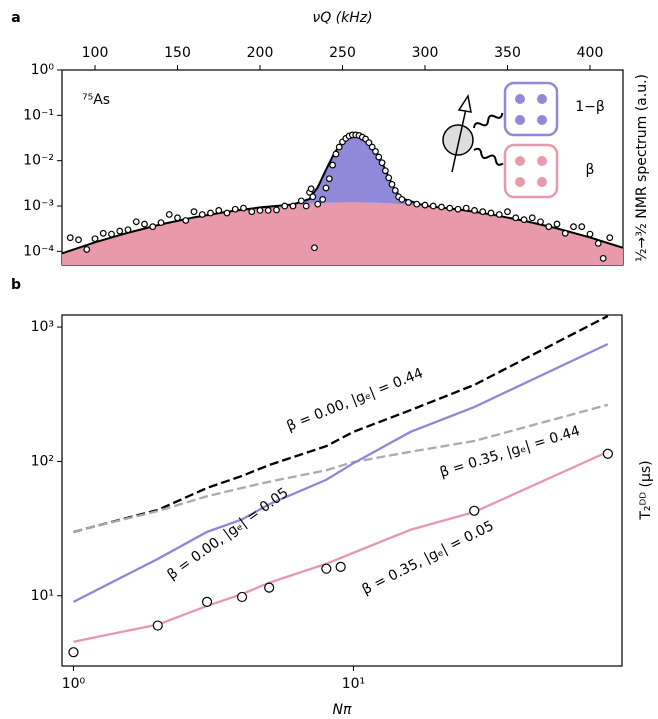 The height and width of the screenshot is (719, 658). I want to click on purple-spins, so click(531, 109).